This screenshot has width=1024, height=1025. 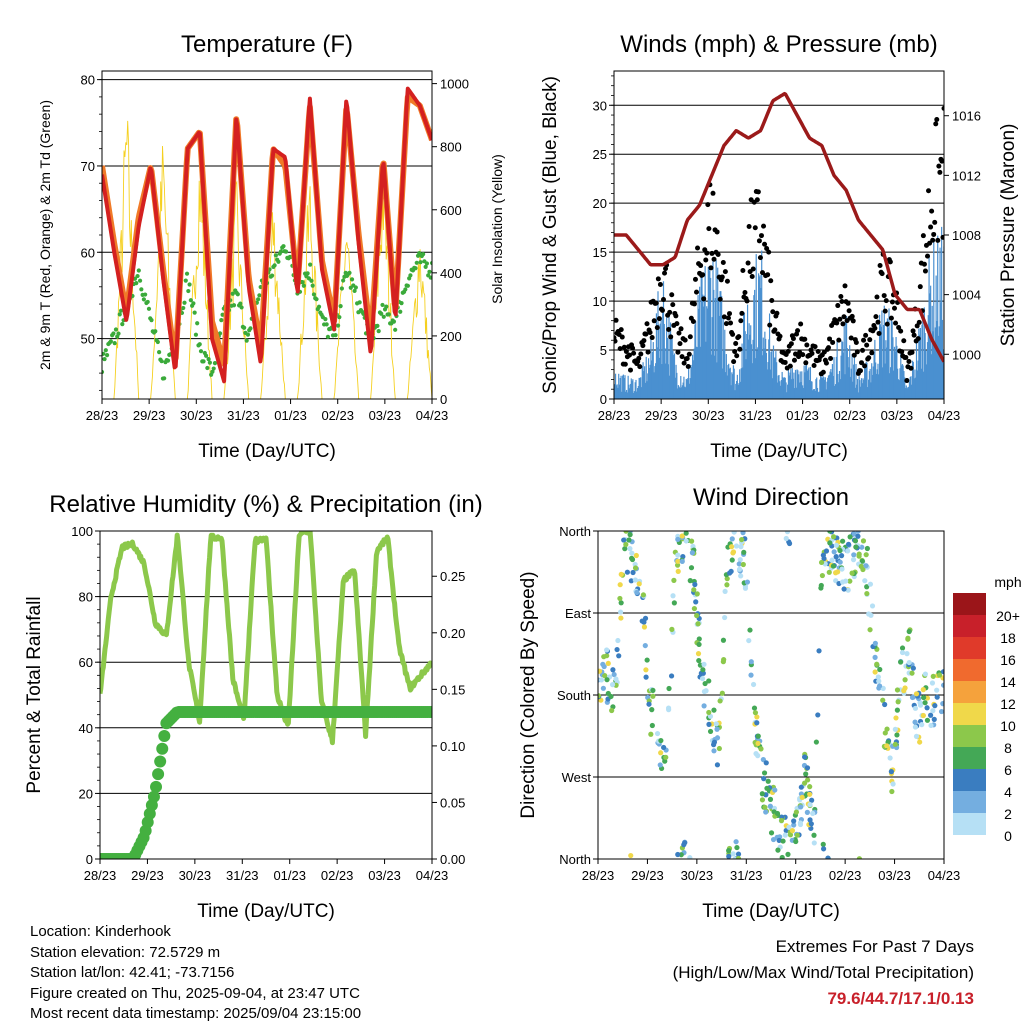 I want to click on precip-point, so click(x=156, y=786).